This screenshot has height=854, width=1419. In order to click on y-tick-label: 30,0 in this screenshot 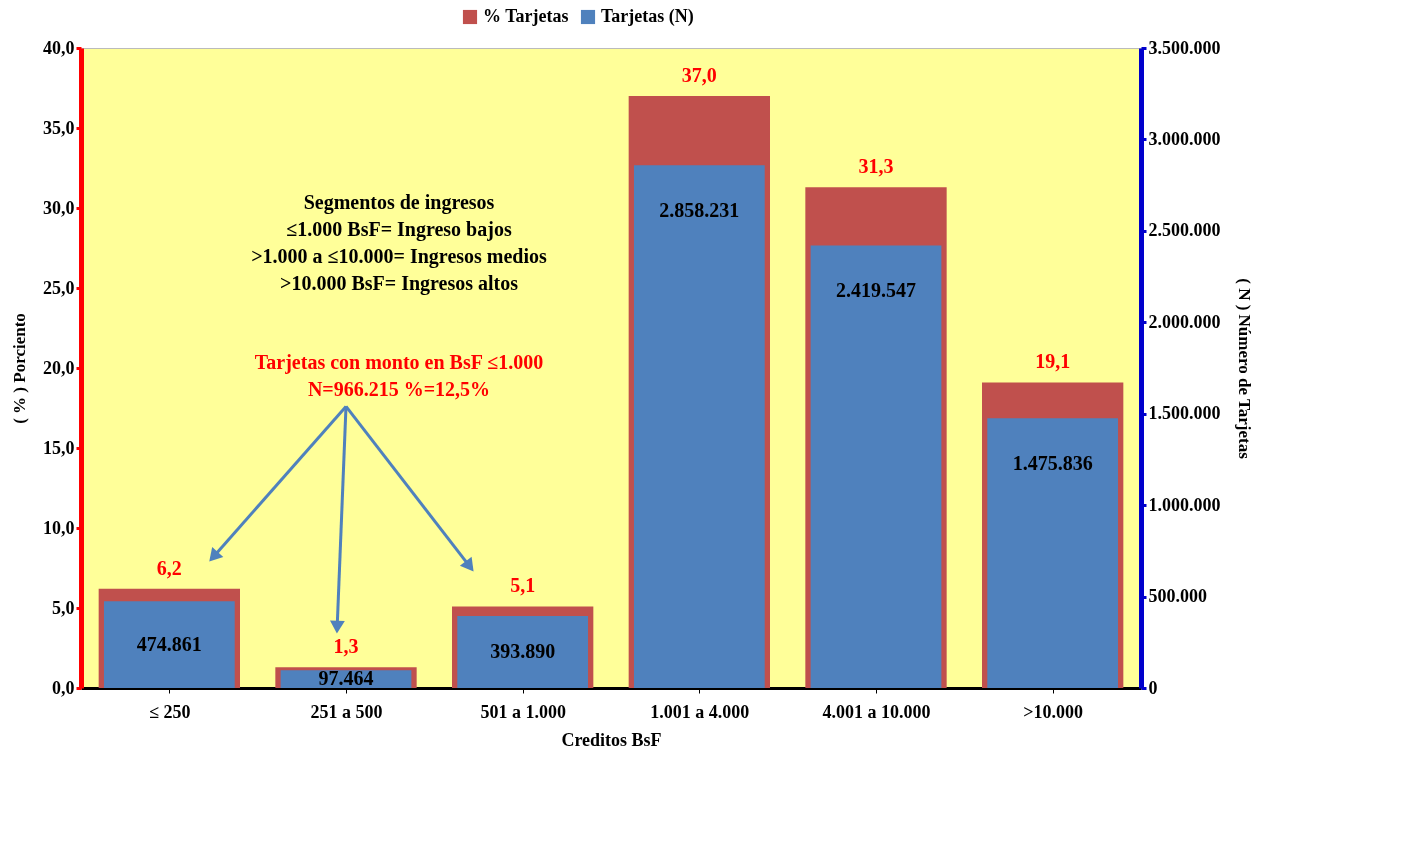, I will do `click(59, 207)`.